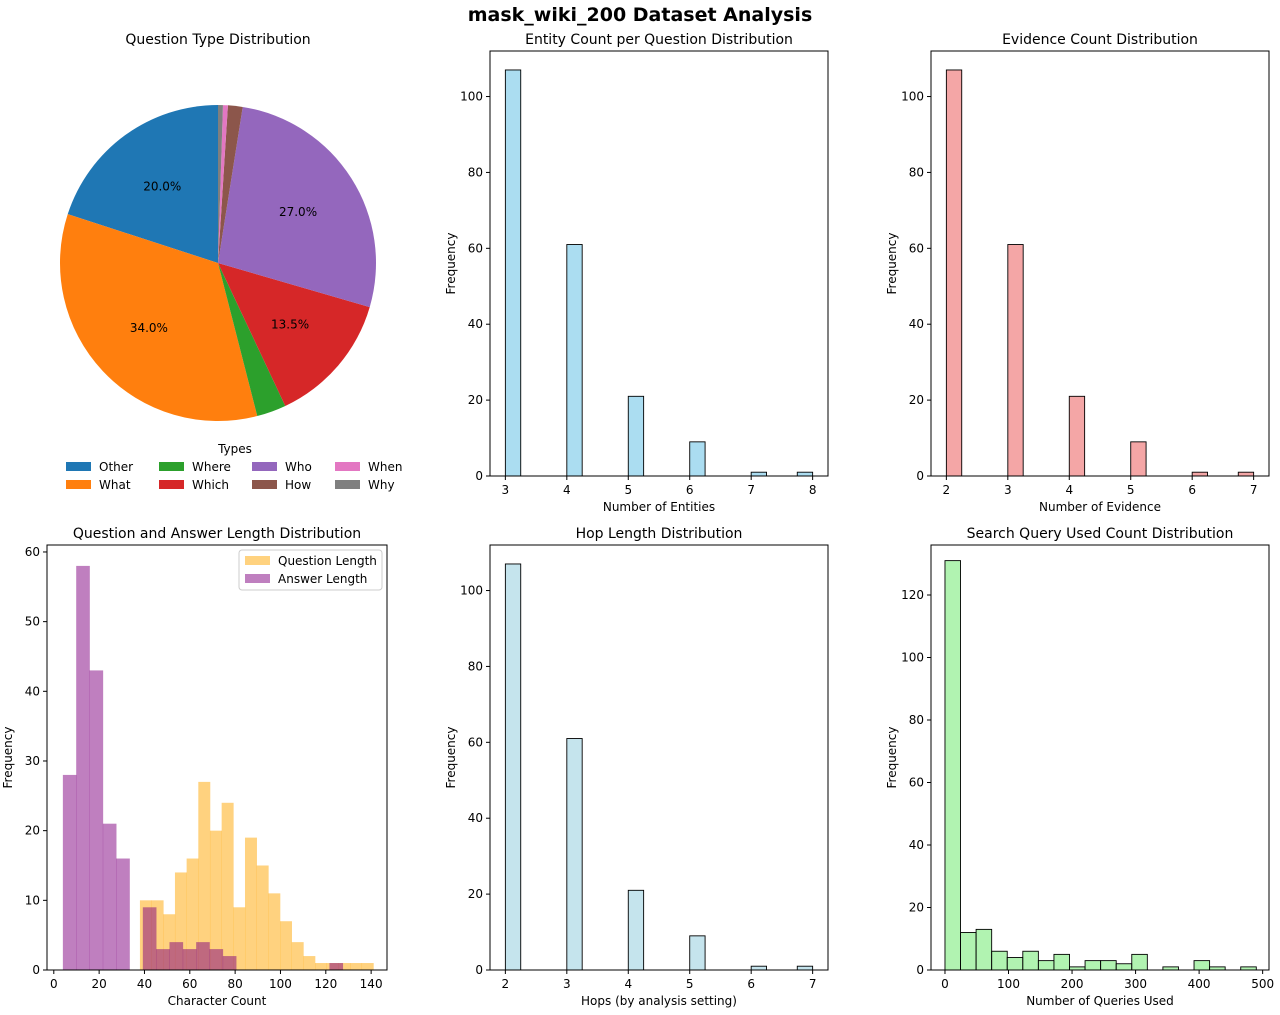  What do you see at coordinates (159, 317) in the screenshot?
I see `pie-slice-what` at bounding box center [159, 317].